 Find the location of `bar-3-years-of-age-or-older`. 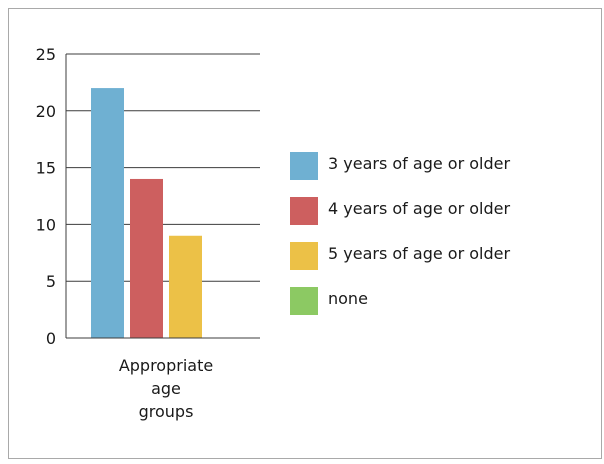

bar-3-years-of-age-or-older is located at coordinates (107, 213).